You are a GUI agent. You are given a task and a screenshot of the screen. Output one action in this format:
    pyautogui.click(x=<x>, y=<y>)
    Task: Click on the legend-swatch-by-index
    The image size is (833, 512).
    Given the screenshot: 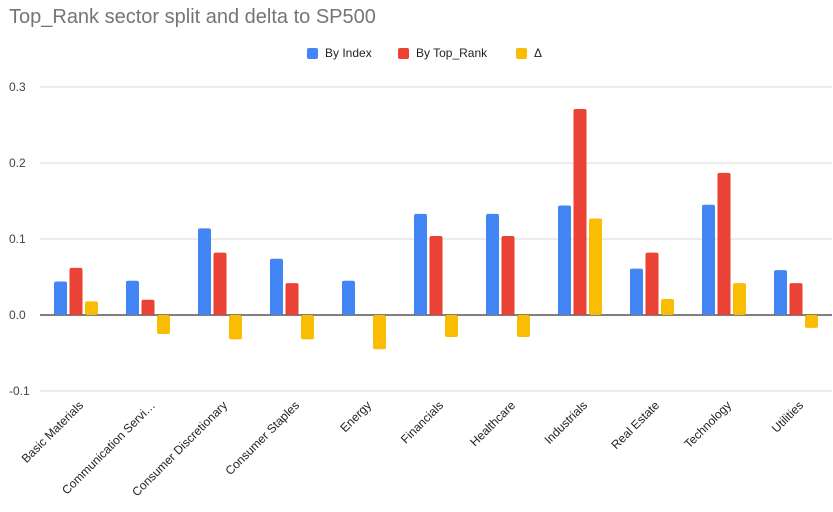 What is the action you would take?
    pyautogui.click(x=312, y=53)
    